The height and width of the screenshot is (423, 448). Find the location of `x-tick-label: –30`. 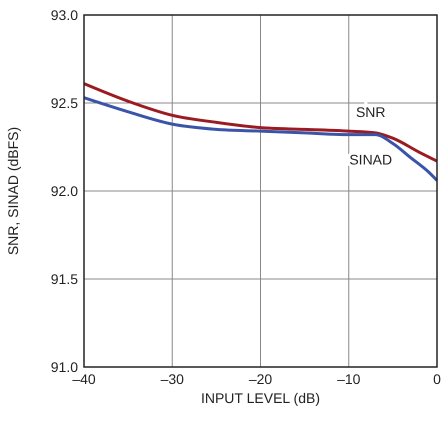

x-tick-label: –30 is located at coordinates (172, 379).